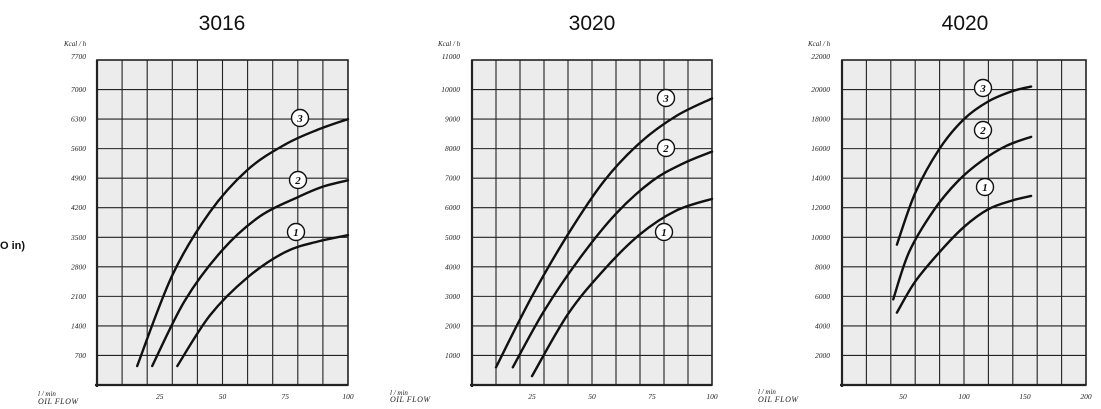  Describe the element at coordinates (1025, 396) in the screenshot. I see `x-tick-label: 150` at that location.